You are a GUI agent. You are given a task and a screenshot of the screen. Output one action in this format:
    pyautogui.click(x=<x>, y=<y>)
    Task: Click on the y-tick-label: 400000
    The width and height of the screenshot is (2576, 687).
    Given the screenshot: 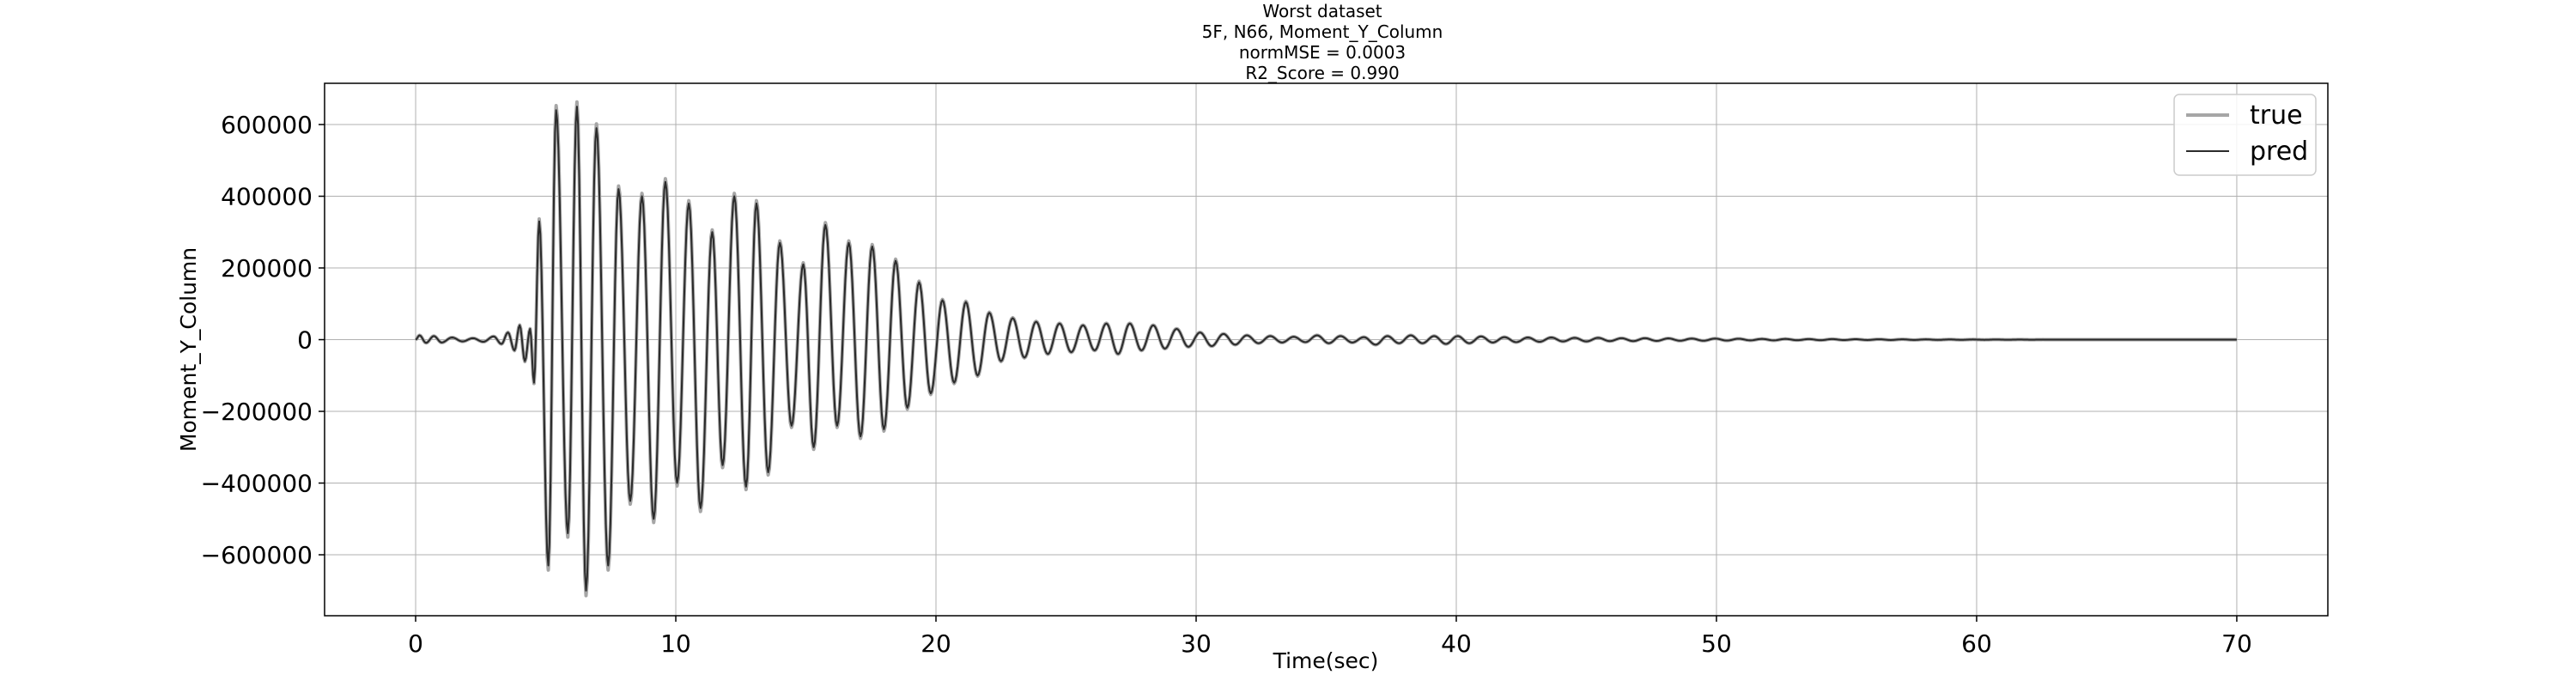 What is the action you would take?
    pyautogui.click(x=267, y=197)
    